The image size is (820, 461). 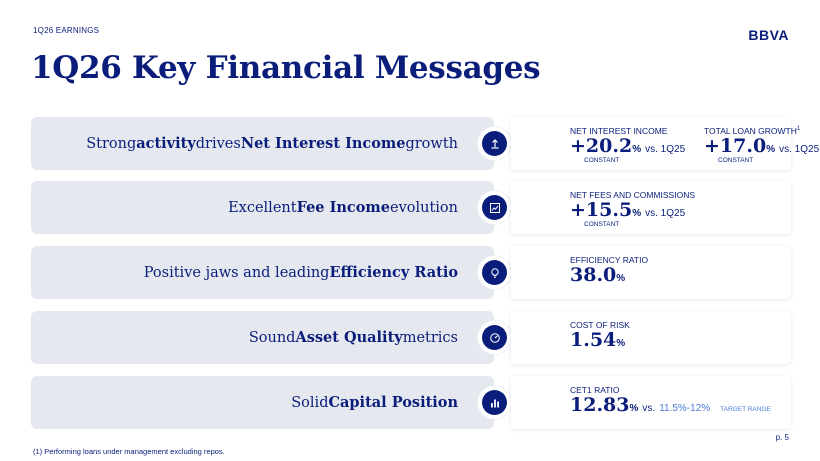 What do you see at coordinates (768, 35) in the screenshot?
I see `bbva-logo: BBVA` at bounding box center [768, 35].